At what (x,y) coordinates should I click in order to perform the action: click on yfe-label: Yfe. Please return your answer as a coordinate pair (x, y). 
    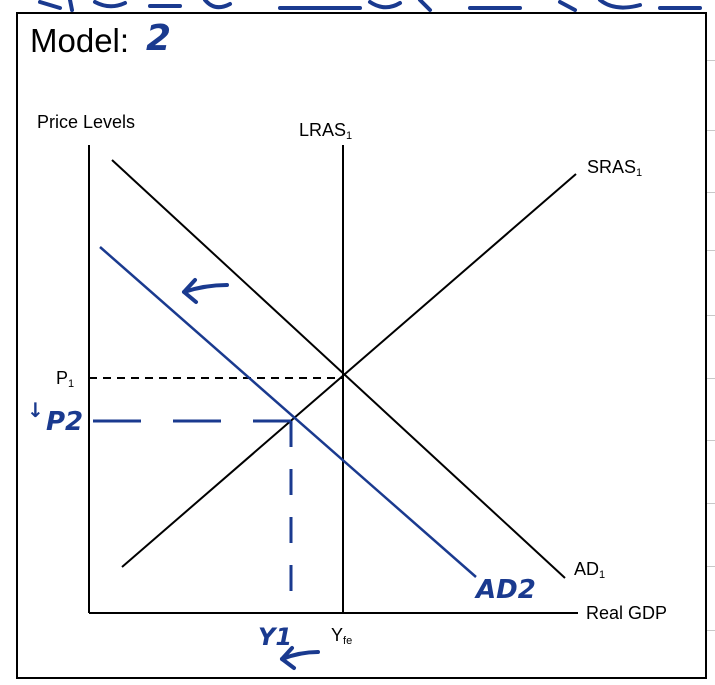
    Looking at the image, I should click on (342, 636).